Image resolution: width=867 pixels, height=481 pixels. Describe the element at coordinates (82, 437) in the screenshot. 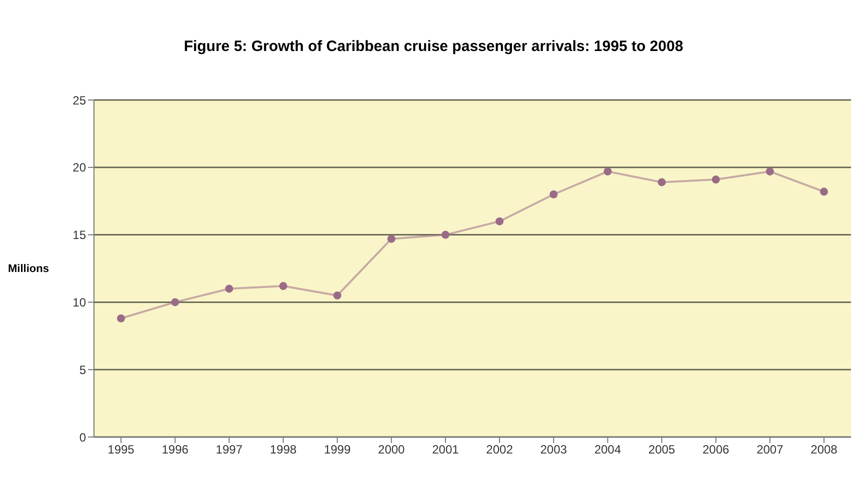

I see `y-tick-label: 0` at that location.